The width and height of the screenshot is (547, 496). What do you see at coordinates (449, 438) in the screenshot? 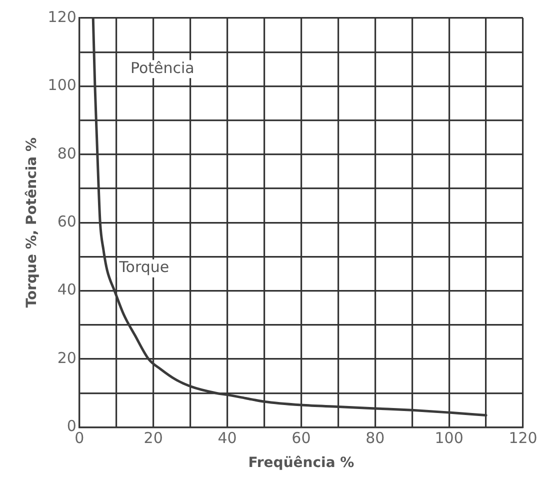
I see `x-tick-label: 100` at bounding box center [449, 438].